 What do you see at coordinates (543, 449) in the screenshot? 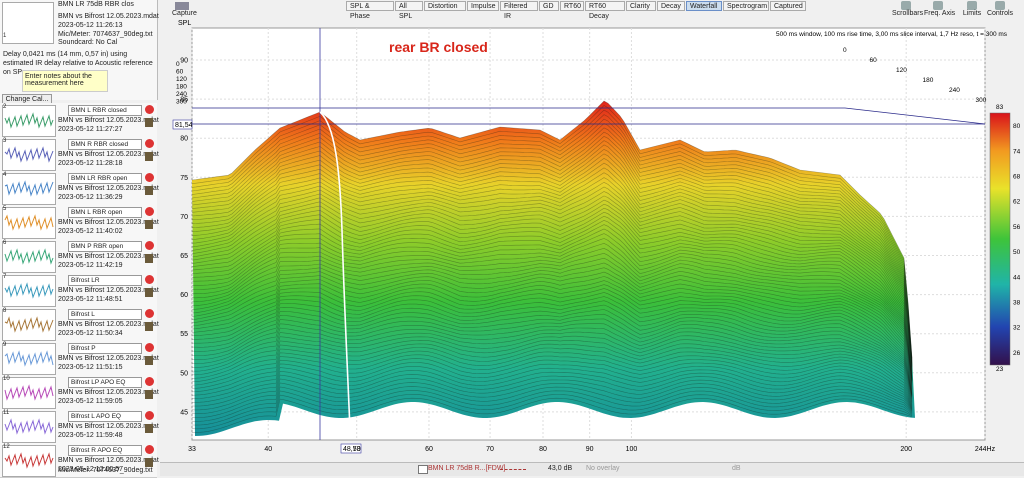
I see `x-tick-label: 80` at bounding box center [543, 449].